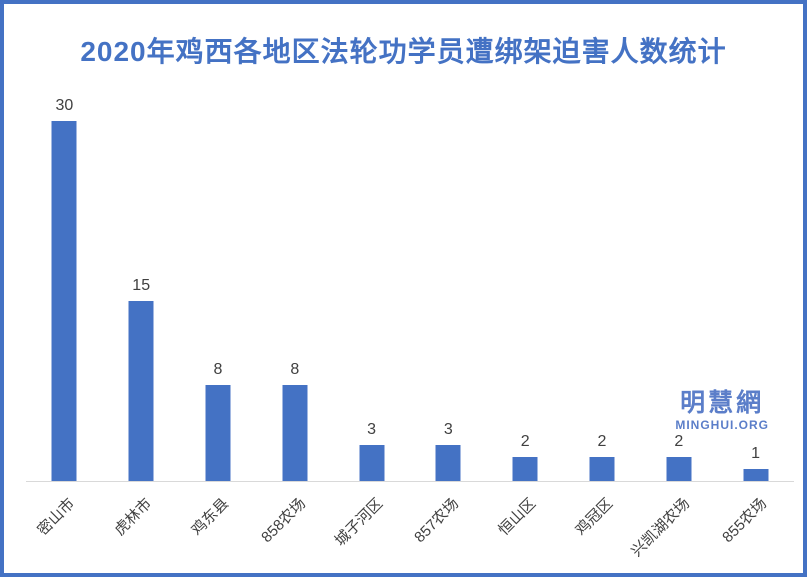  What do you see at coordinates (358, 522) in the screenshot?
I see `x-axis-label: 城子河区` at bounding box center [358, 522].